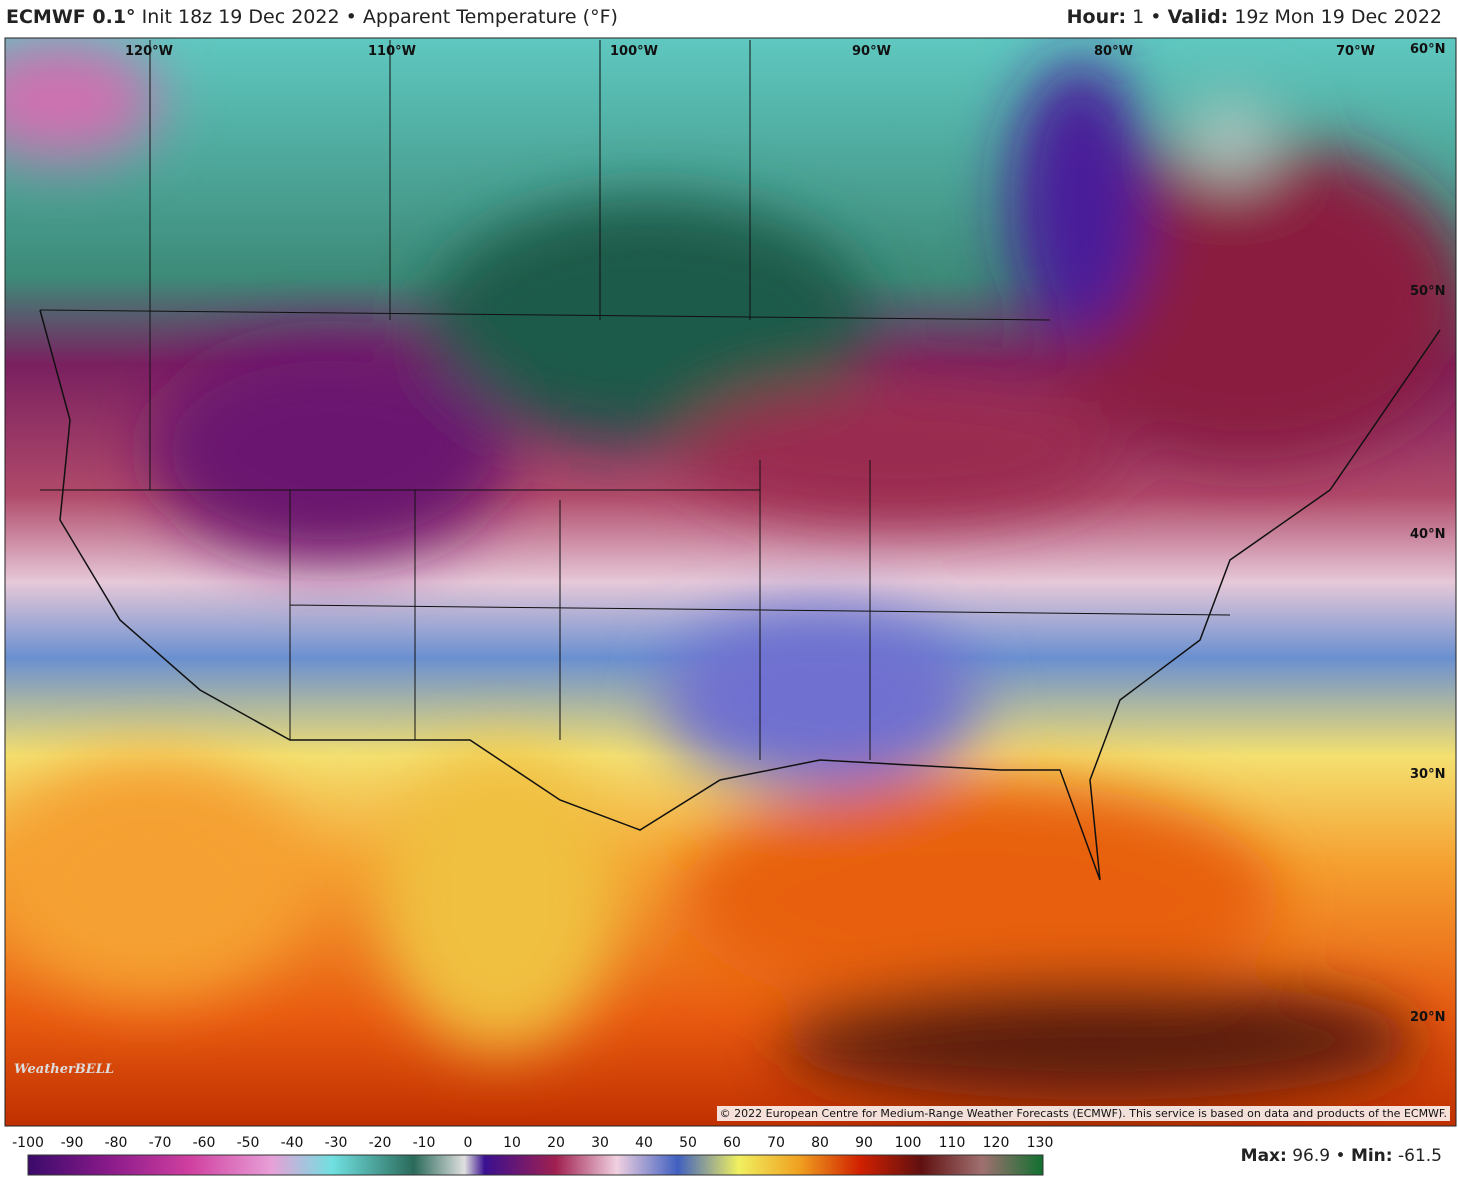 The width and height of the screenshot is (1458, 1182). I want to click on colorbar-label: -60, so click(204, 1143).